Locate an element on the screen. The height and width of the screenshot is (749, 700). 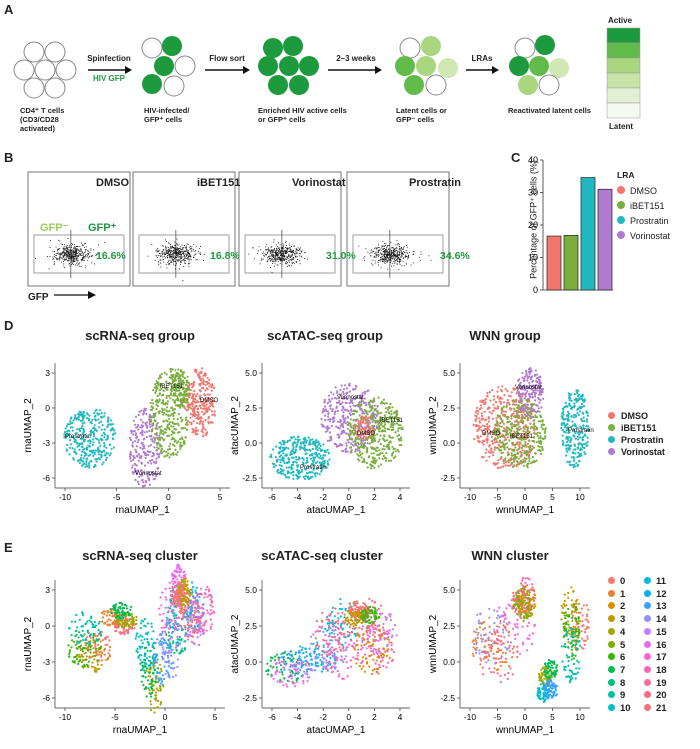
bar-vorinostat is located at coordinates (605, 239).